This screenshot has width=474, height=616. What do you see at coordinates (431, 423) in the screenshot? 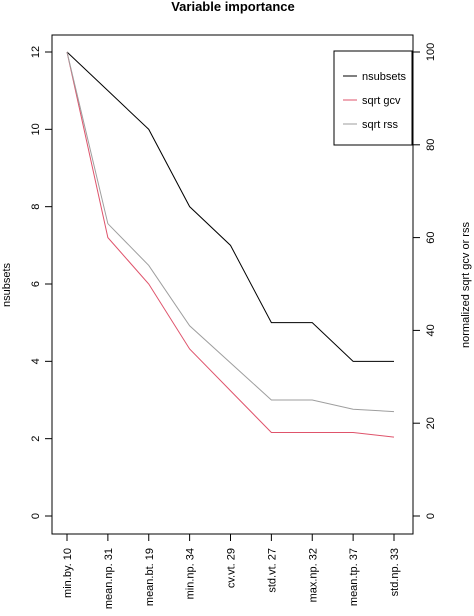
I see `right-y-tick-label: 20` at bounding box center [431, 423].